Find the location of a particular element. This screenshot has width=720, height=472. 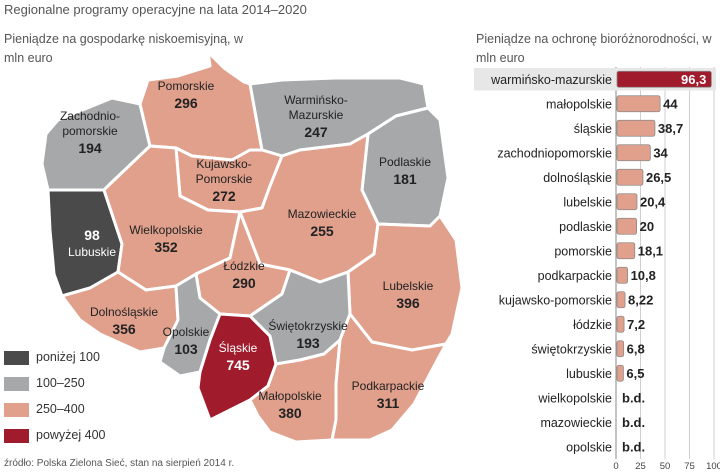

category-label: wielkopolskie is located at coordinates (574, 398).